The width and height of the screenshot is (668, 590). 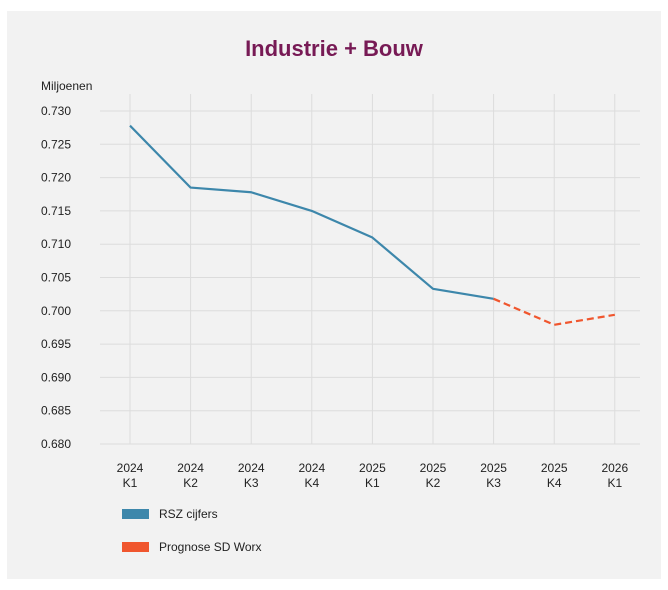 What do you see at coordinates (56, 311) in the screenshot?
I see `y-tick-label: 0.700` at bounding box center [56, 311].